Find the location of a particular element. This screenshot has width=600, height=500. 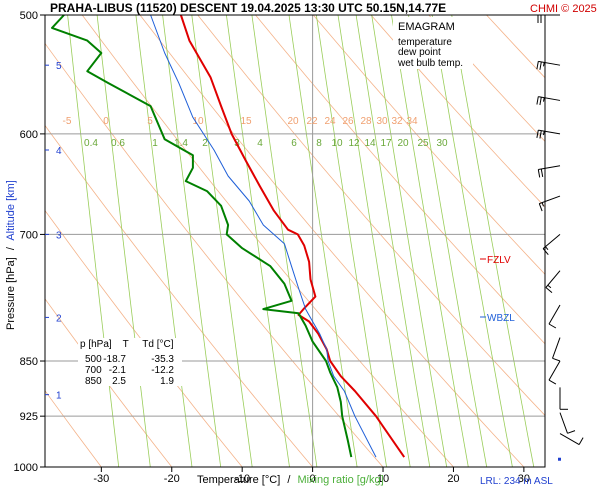

y-tick-label: 700 is located at coordinates (29, 235).